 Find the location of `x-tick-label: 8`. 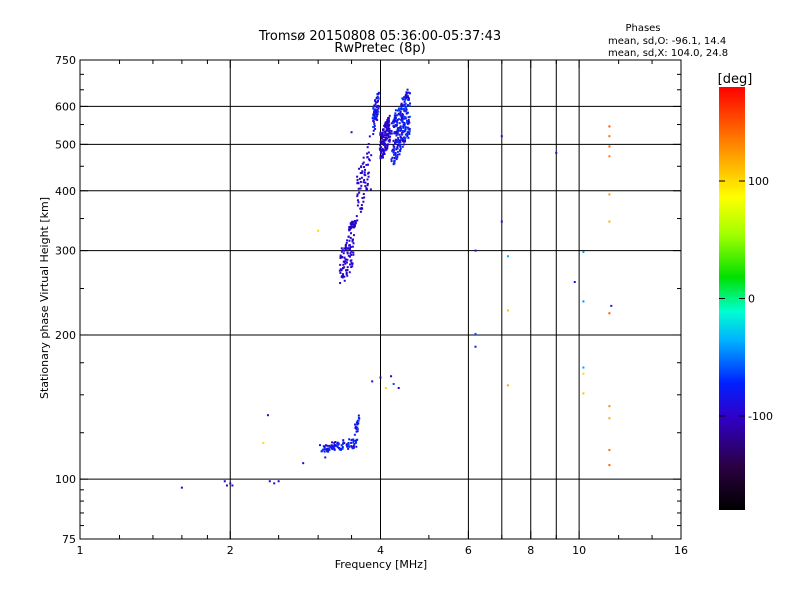

x-tick-label: 8 is located at coordinates (530, 550).